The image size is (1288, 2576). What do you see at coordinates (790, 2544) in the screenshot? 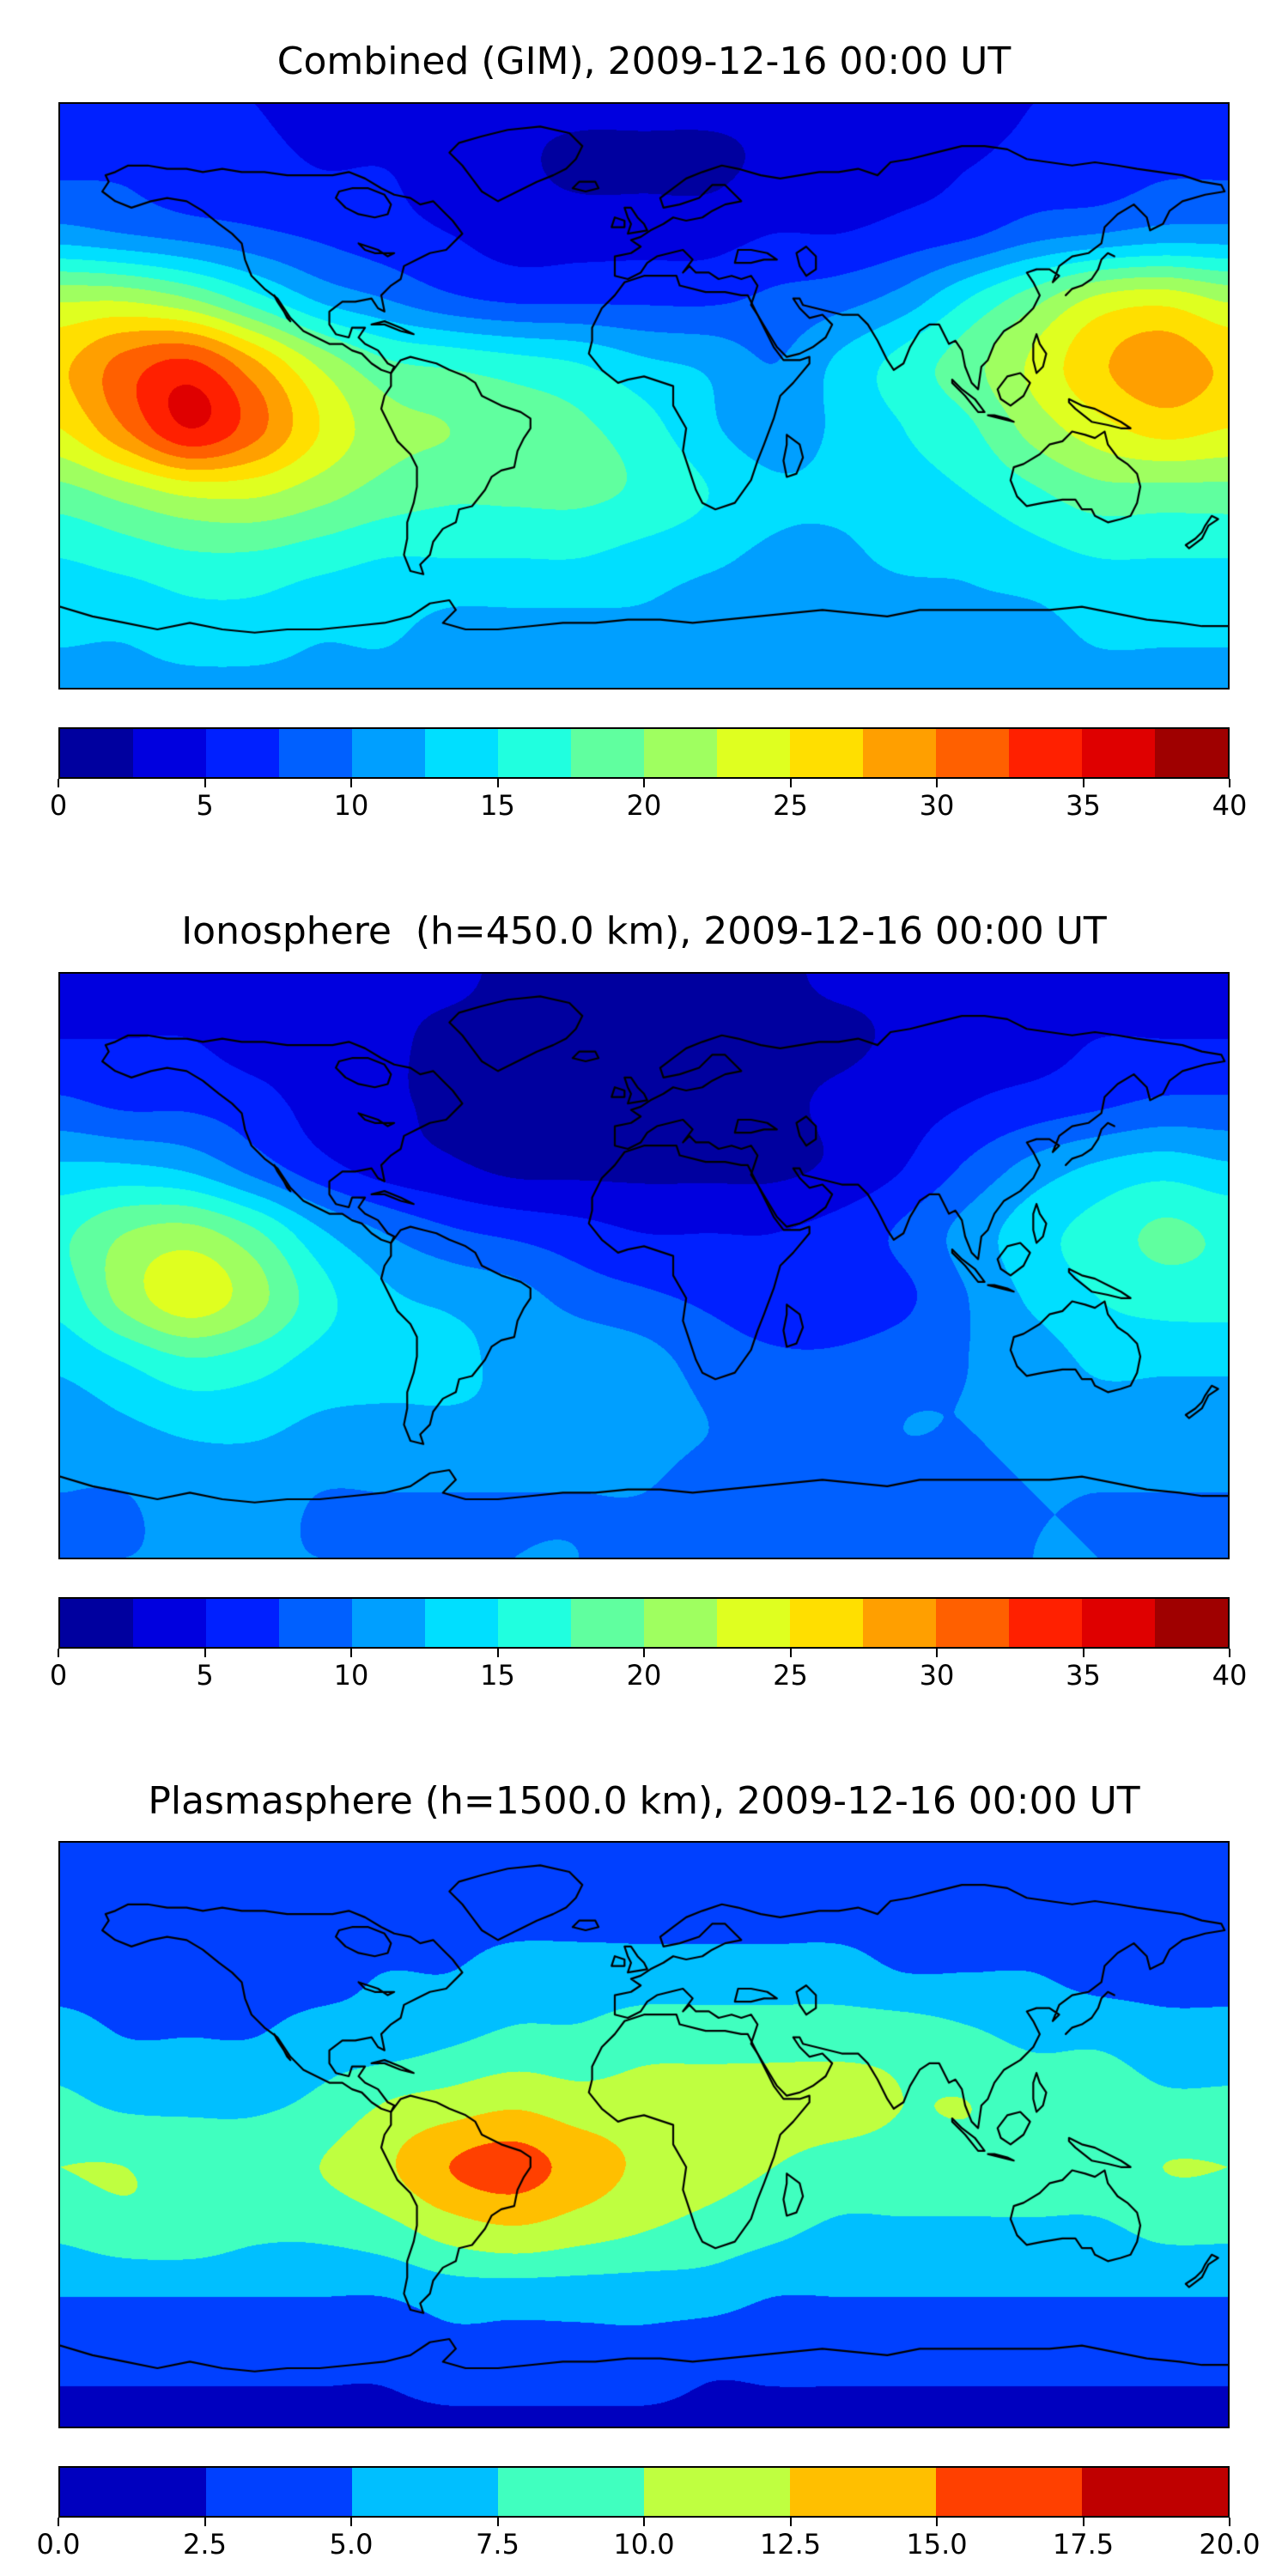
I see `colorbar-tick-label: 12.5` at bounding box center [790, 2544].